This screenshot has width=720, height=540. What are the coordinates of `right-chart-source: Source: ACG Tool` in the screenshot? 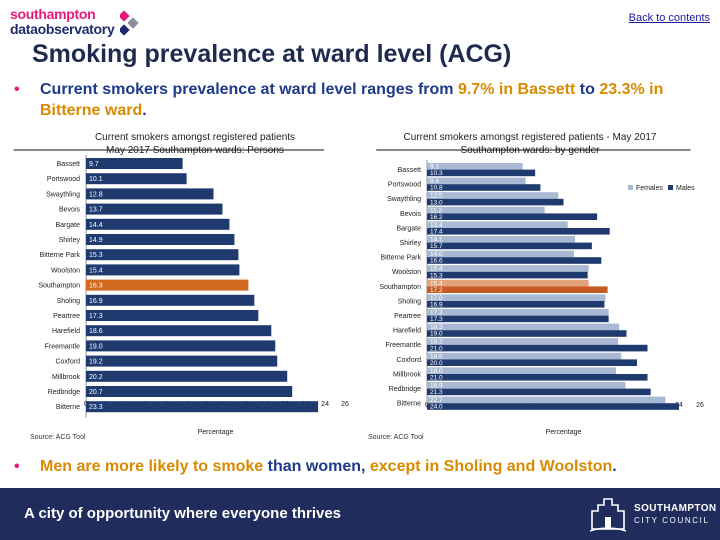 It's located at (396, 437).